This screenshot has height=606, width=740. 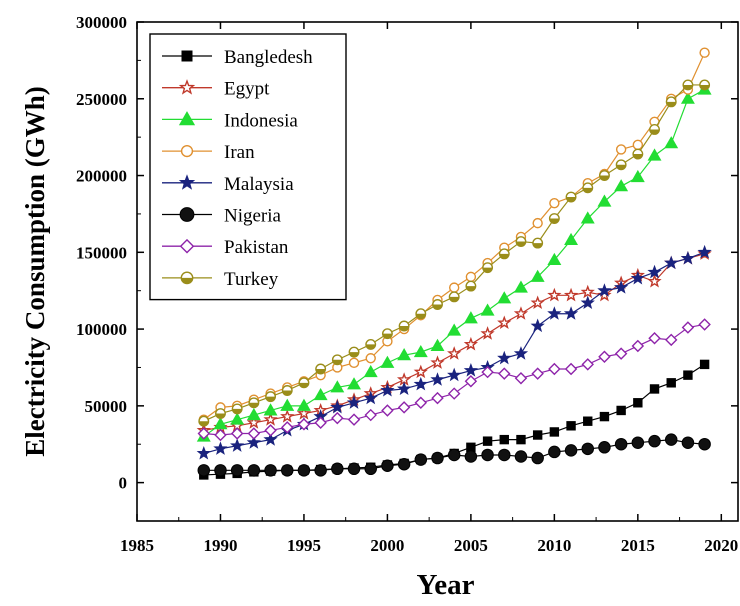 I want to click on point-turkey-2007-half, so click(x=504, y=256).